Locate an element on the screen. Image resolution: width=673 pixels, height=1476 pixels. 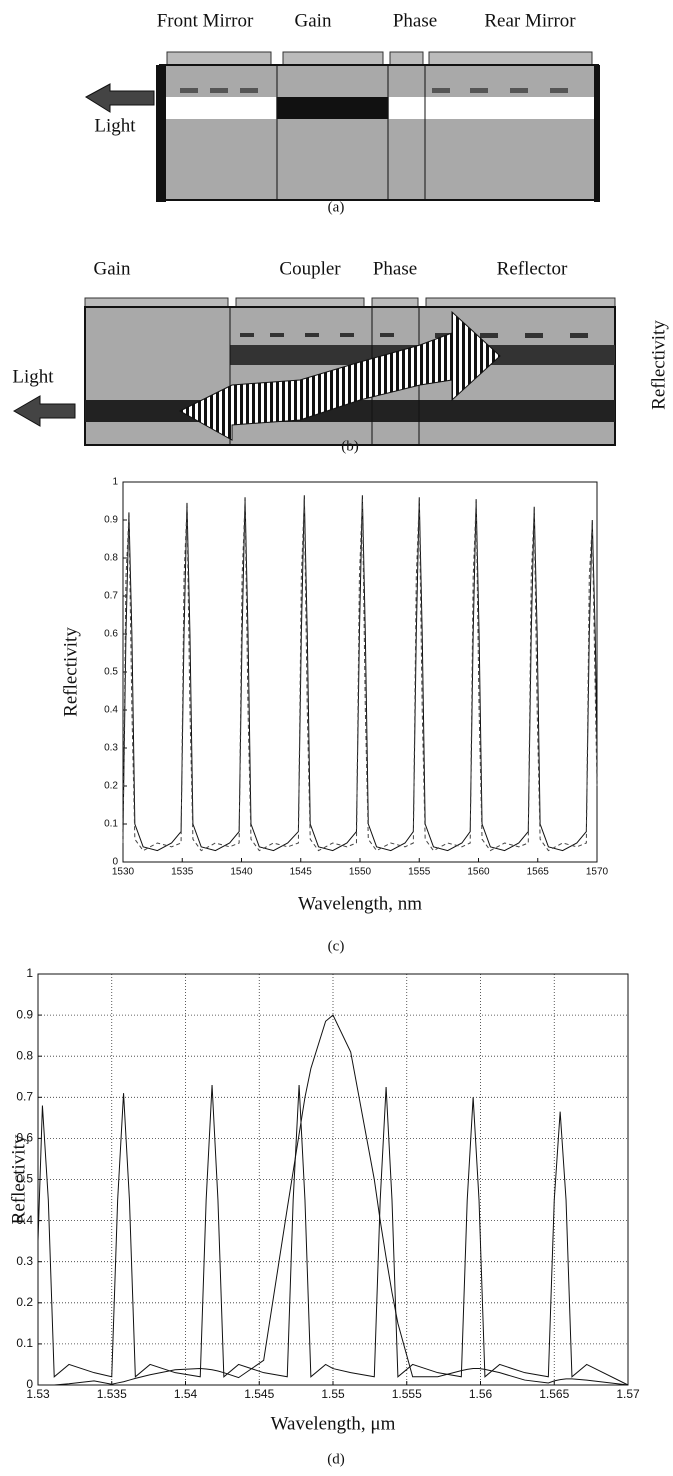
caption: (b) is located at coordinates (350, 446).